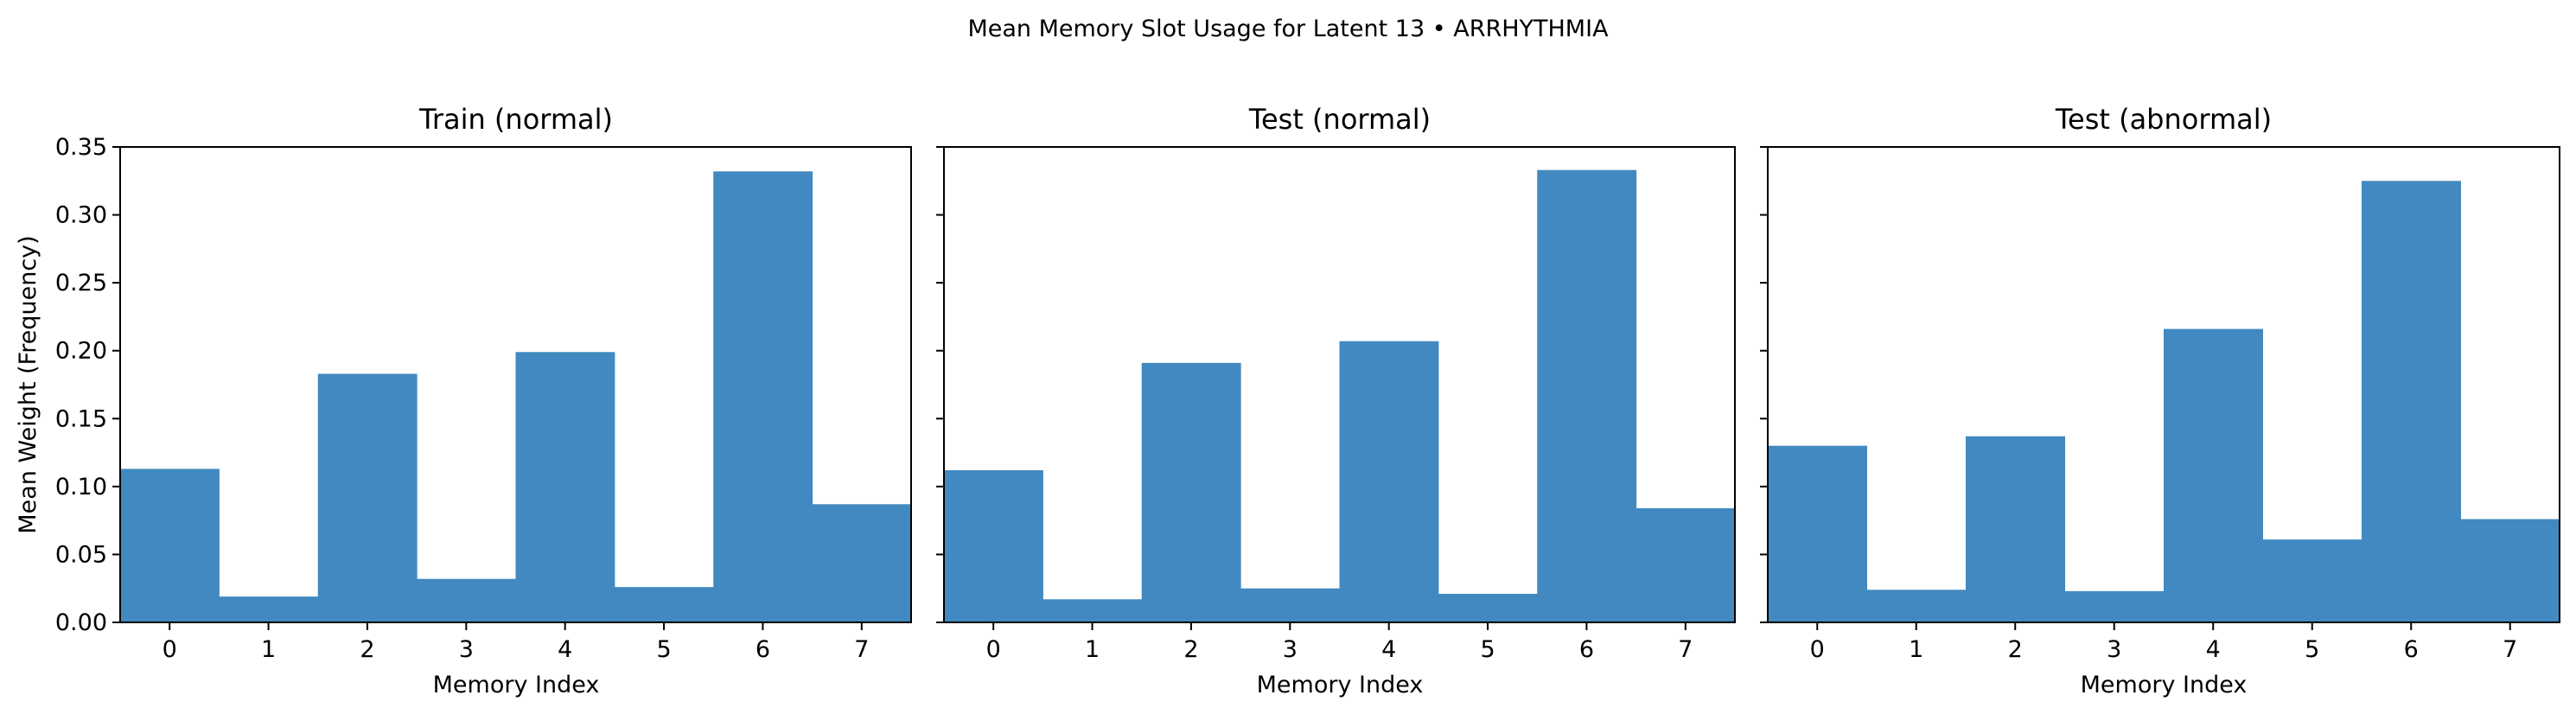  Describe the element at coordinates (81, 352) in the screenshot. I see `y-tick-label: 0.20` at that location.